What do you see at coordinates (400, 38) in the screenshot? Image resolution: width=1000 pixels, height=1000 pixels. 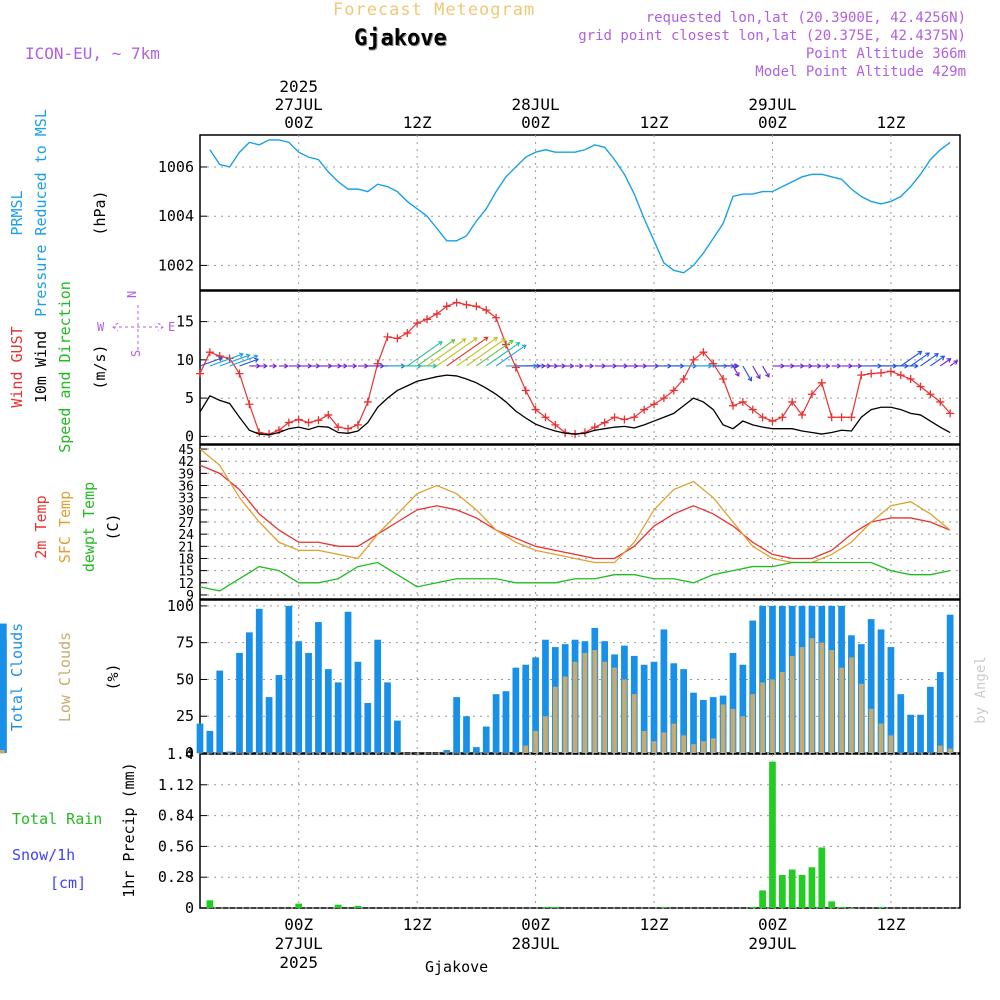 I see `location-title: Gjakove` at bounding box center [400, 38].